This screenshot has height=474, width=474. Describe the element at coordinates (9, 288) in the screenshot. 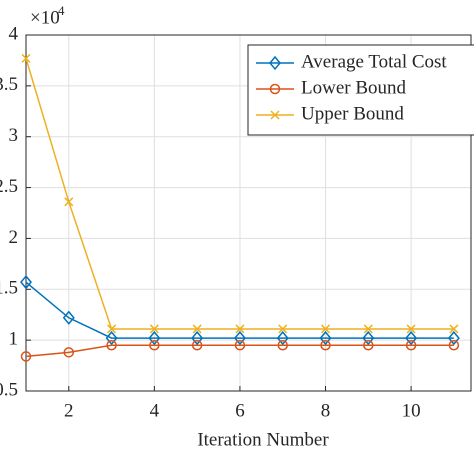

I see `y-tick-label: 1.5` at that location.